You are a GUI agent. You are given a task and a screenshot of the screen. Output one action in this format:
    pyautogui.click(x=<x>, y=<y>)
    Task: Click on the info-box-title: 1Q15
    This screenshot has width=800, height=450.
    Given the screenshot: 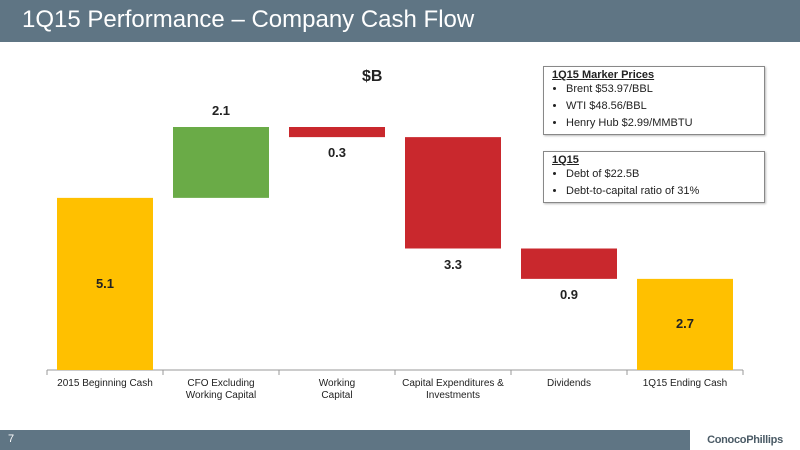 What is the action you would take?
    pyautogui.click(x=565, y=160)
    